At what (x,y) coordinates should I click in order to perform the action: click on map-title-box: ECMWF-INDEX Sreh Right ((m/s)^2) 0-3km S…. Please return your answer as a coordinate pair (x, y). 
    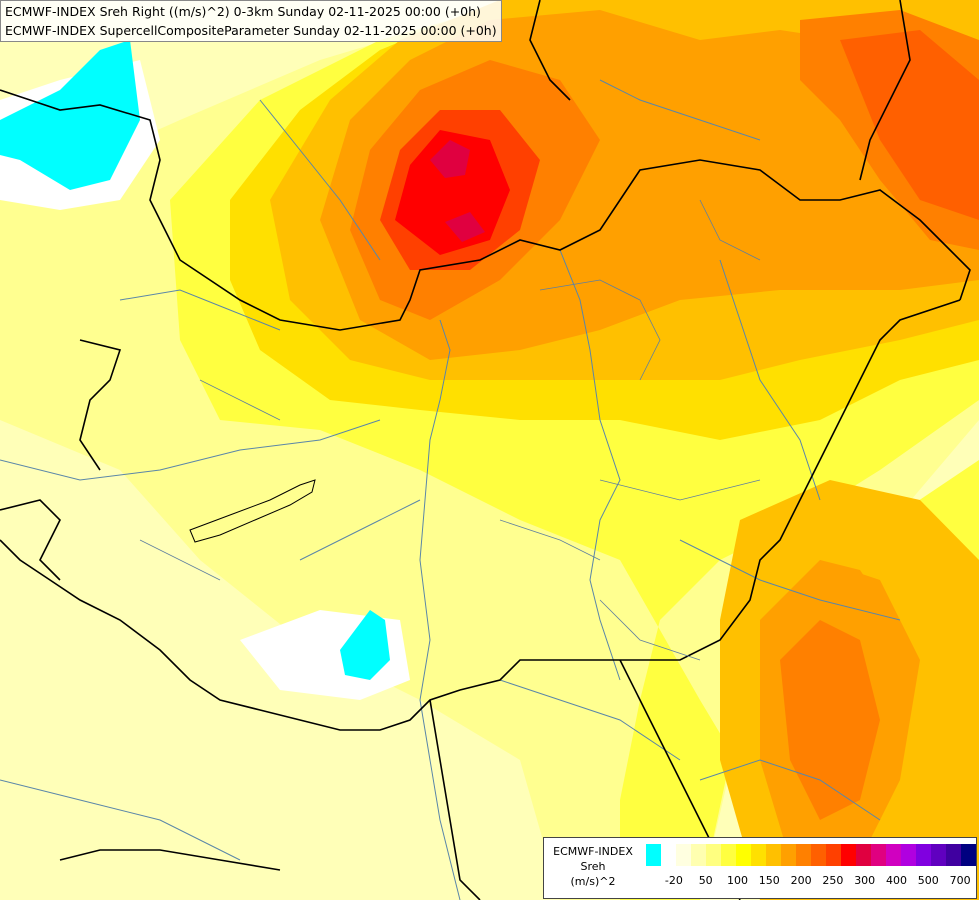
    Looking at the image, I should click on (251, 21).